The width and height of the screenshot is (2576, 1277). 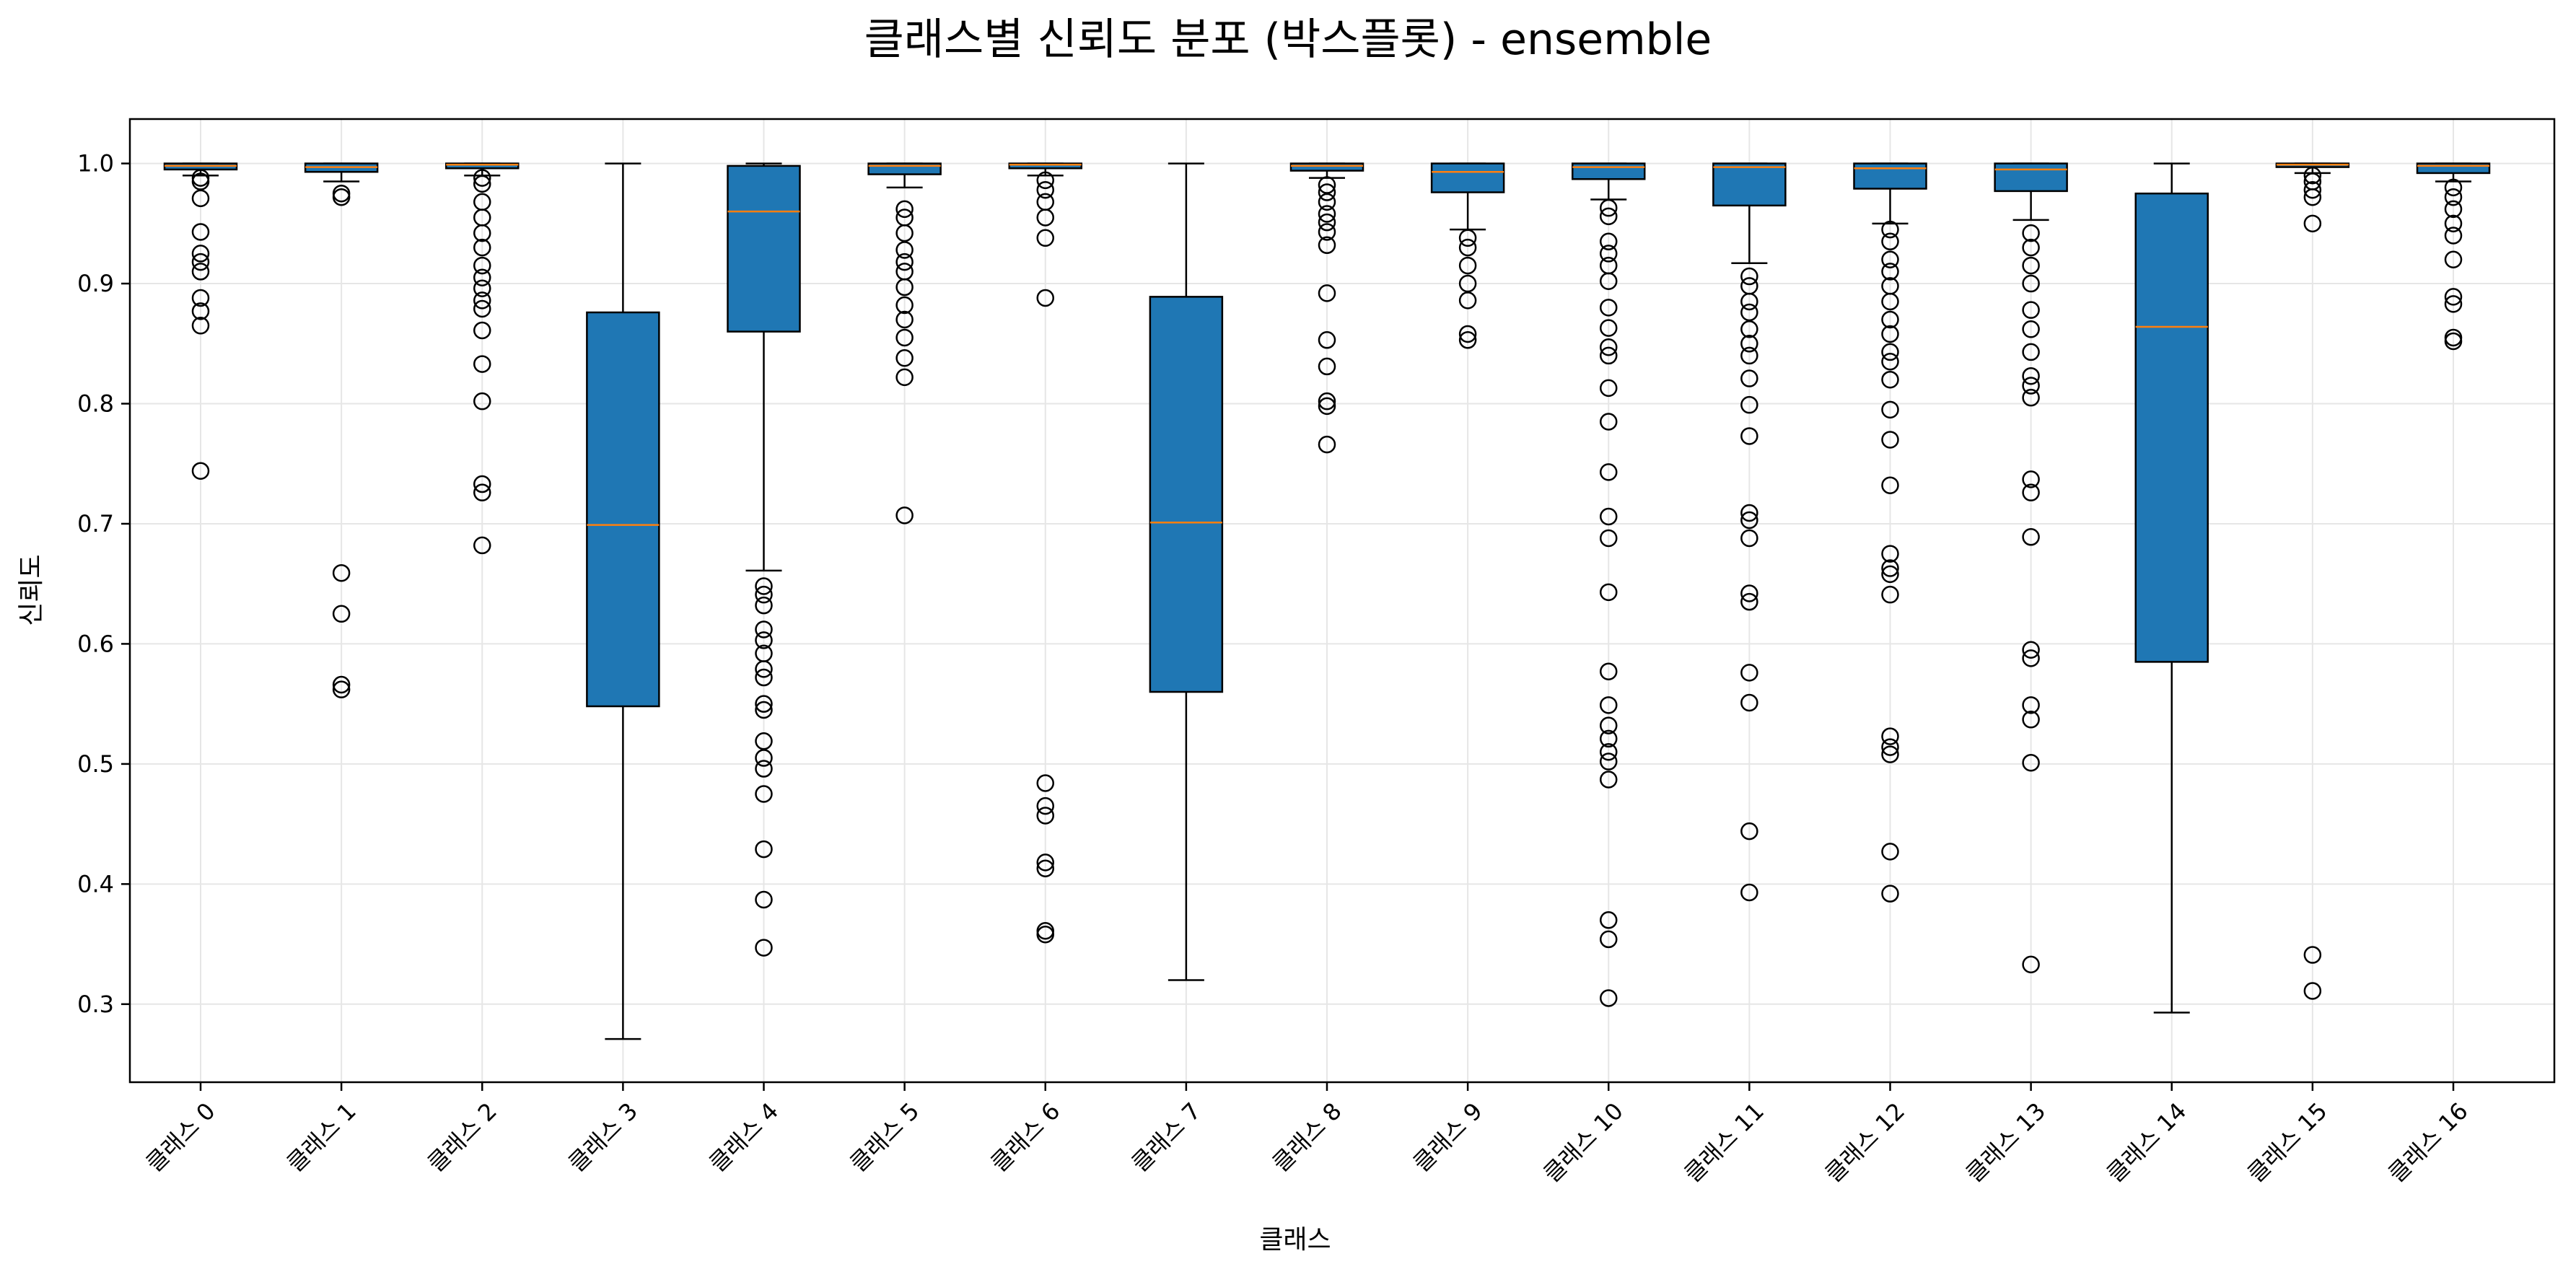 What do you see at coordinates (95, 764) in the screenshot?
I see `y-tick-label: 0.5` at bounding box center [95, 764].